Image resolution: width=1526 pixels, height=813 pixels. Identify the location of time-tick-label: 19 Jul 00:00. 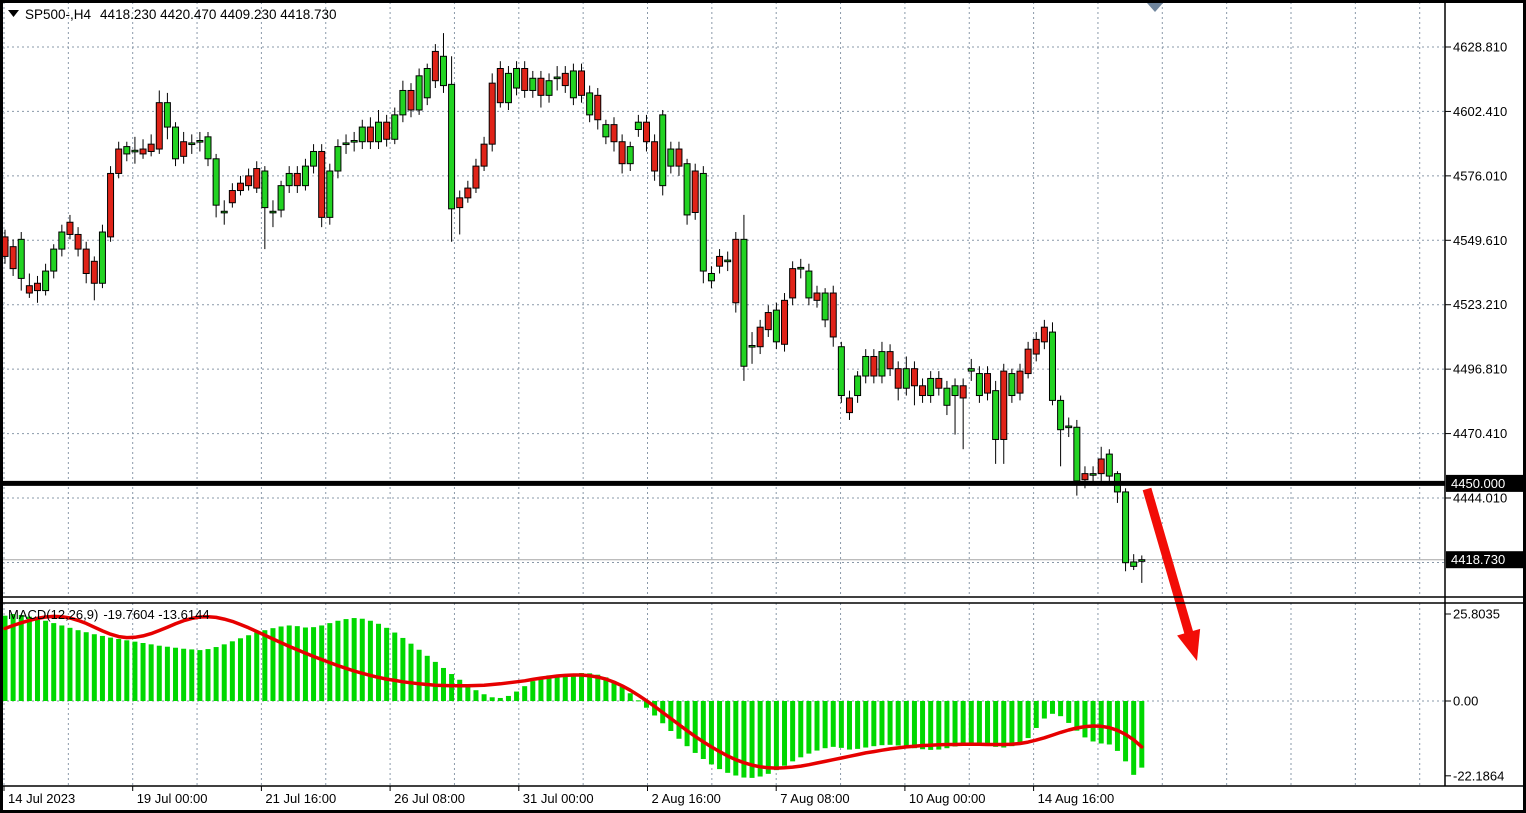
(172, 798).